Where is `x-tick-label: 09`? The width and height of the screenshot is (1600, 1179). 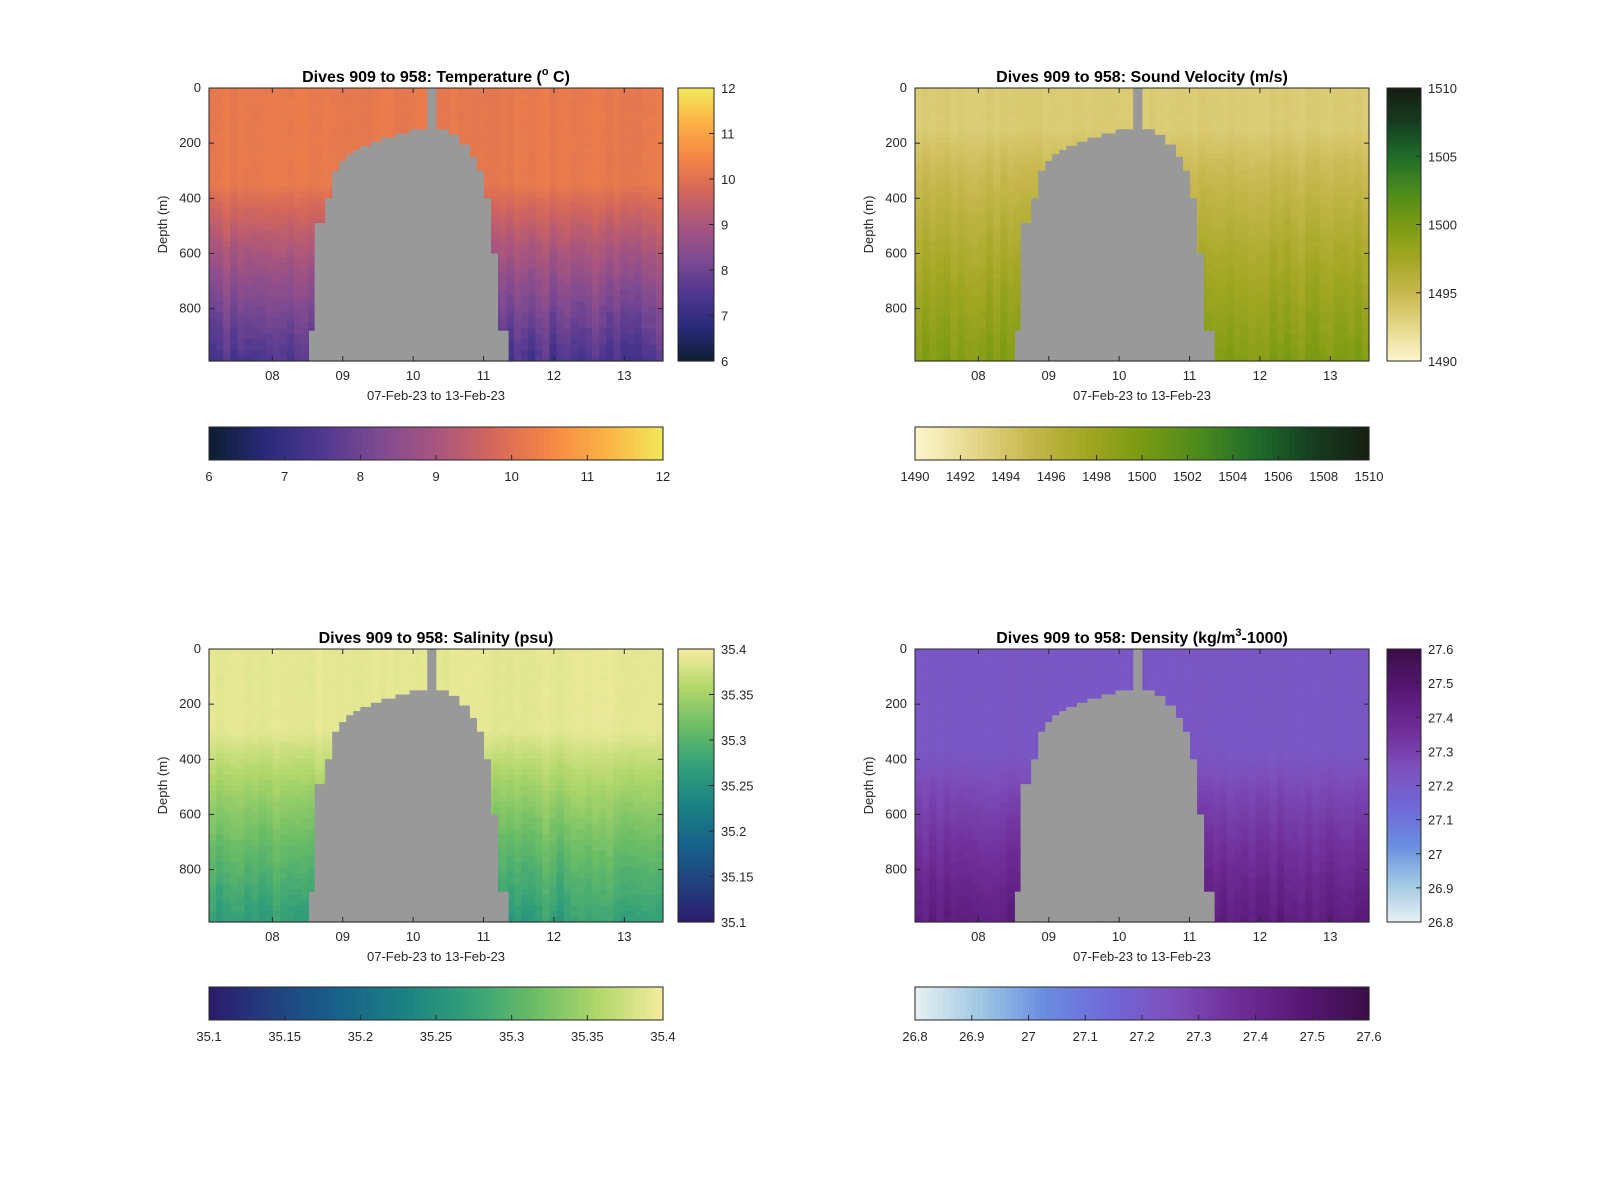
x-tick-label: 09 is located at coordinates (343, 375).